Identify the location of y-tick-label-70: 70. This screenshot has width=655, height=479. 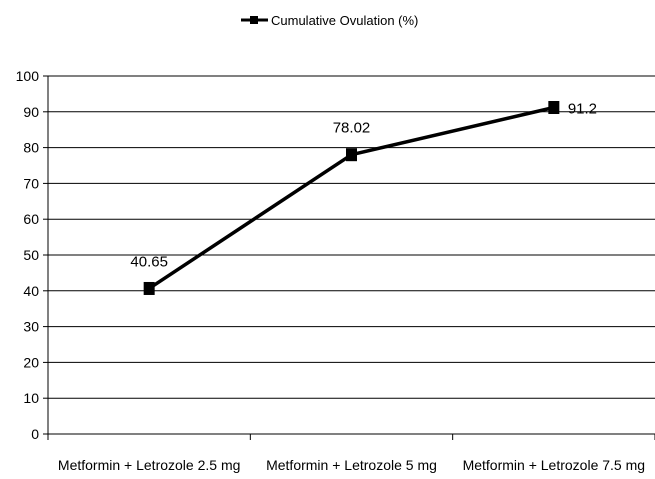
(31, 183).